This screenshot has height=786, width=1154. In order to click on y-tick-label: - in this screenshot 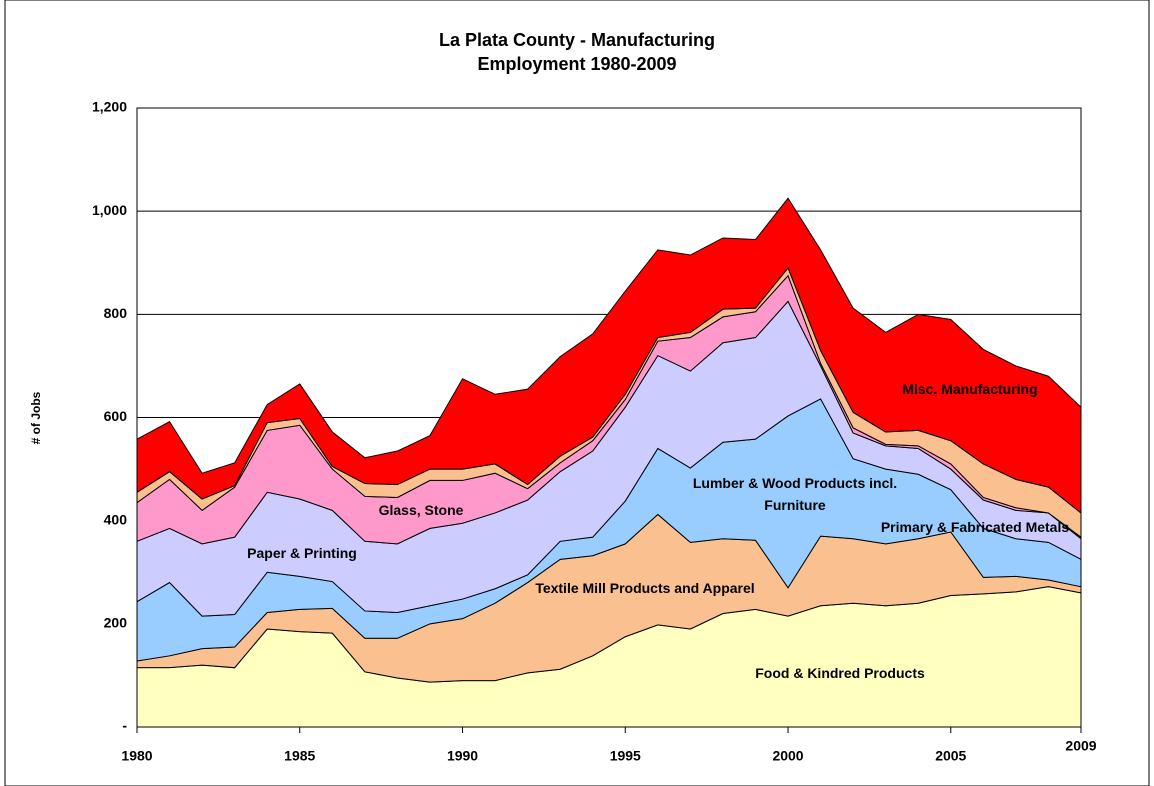, I will do `click(124, 726)`.